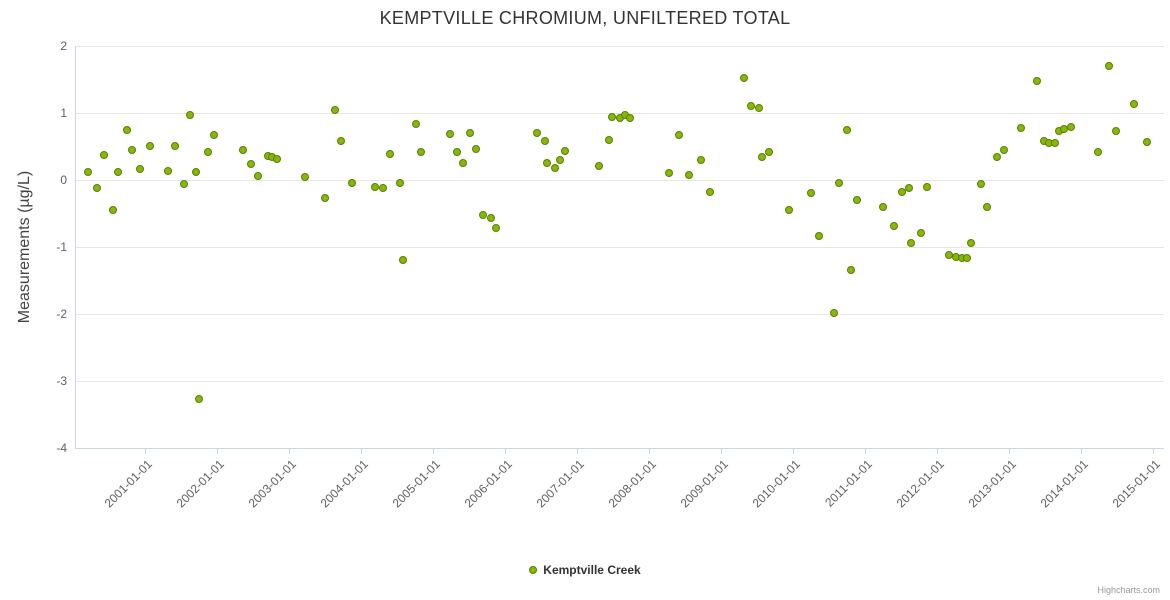 This screenshot has width=1170, height=600. I want to click on legend: Kemptville Creek, so click(585, 570).